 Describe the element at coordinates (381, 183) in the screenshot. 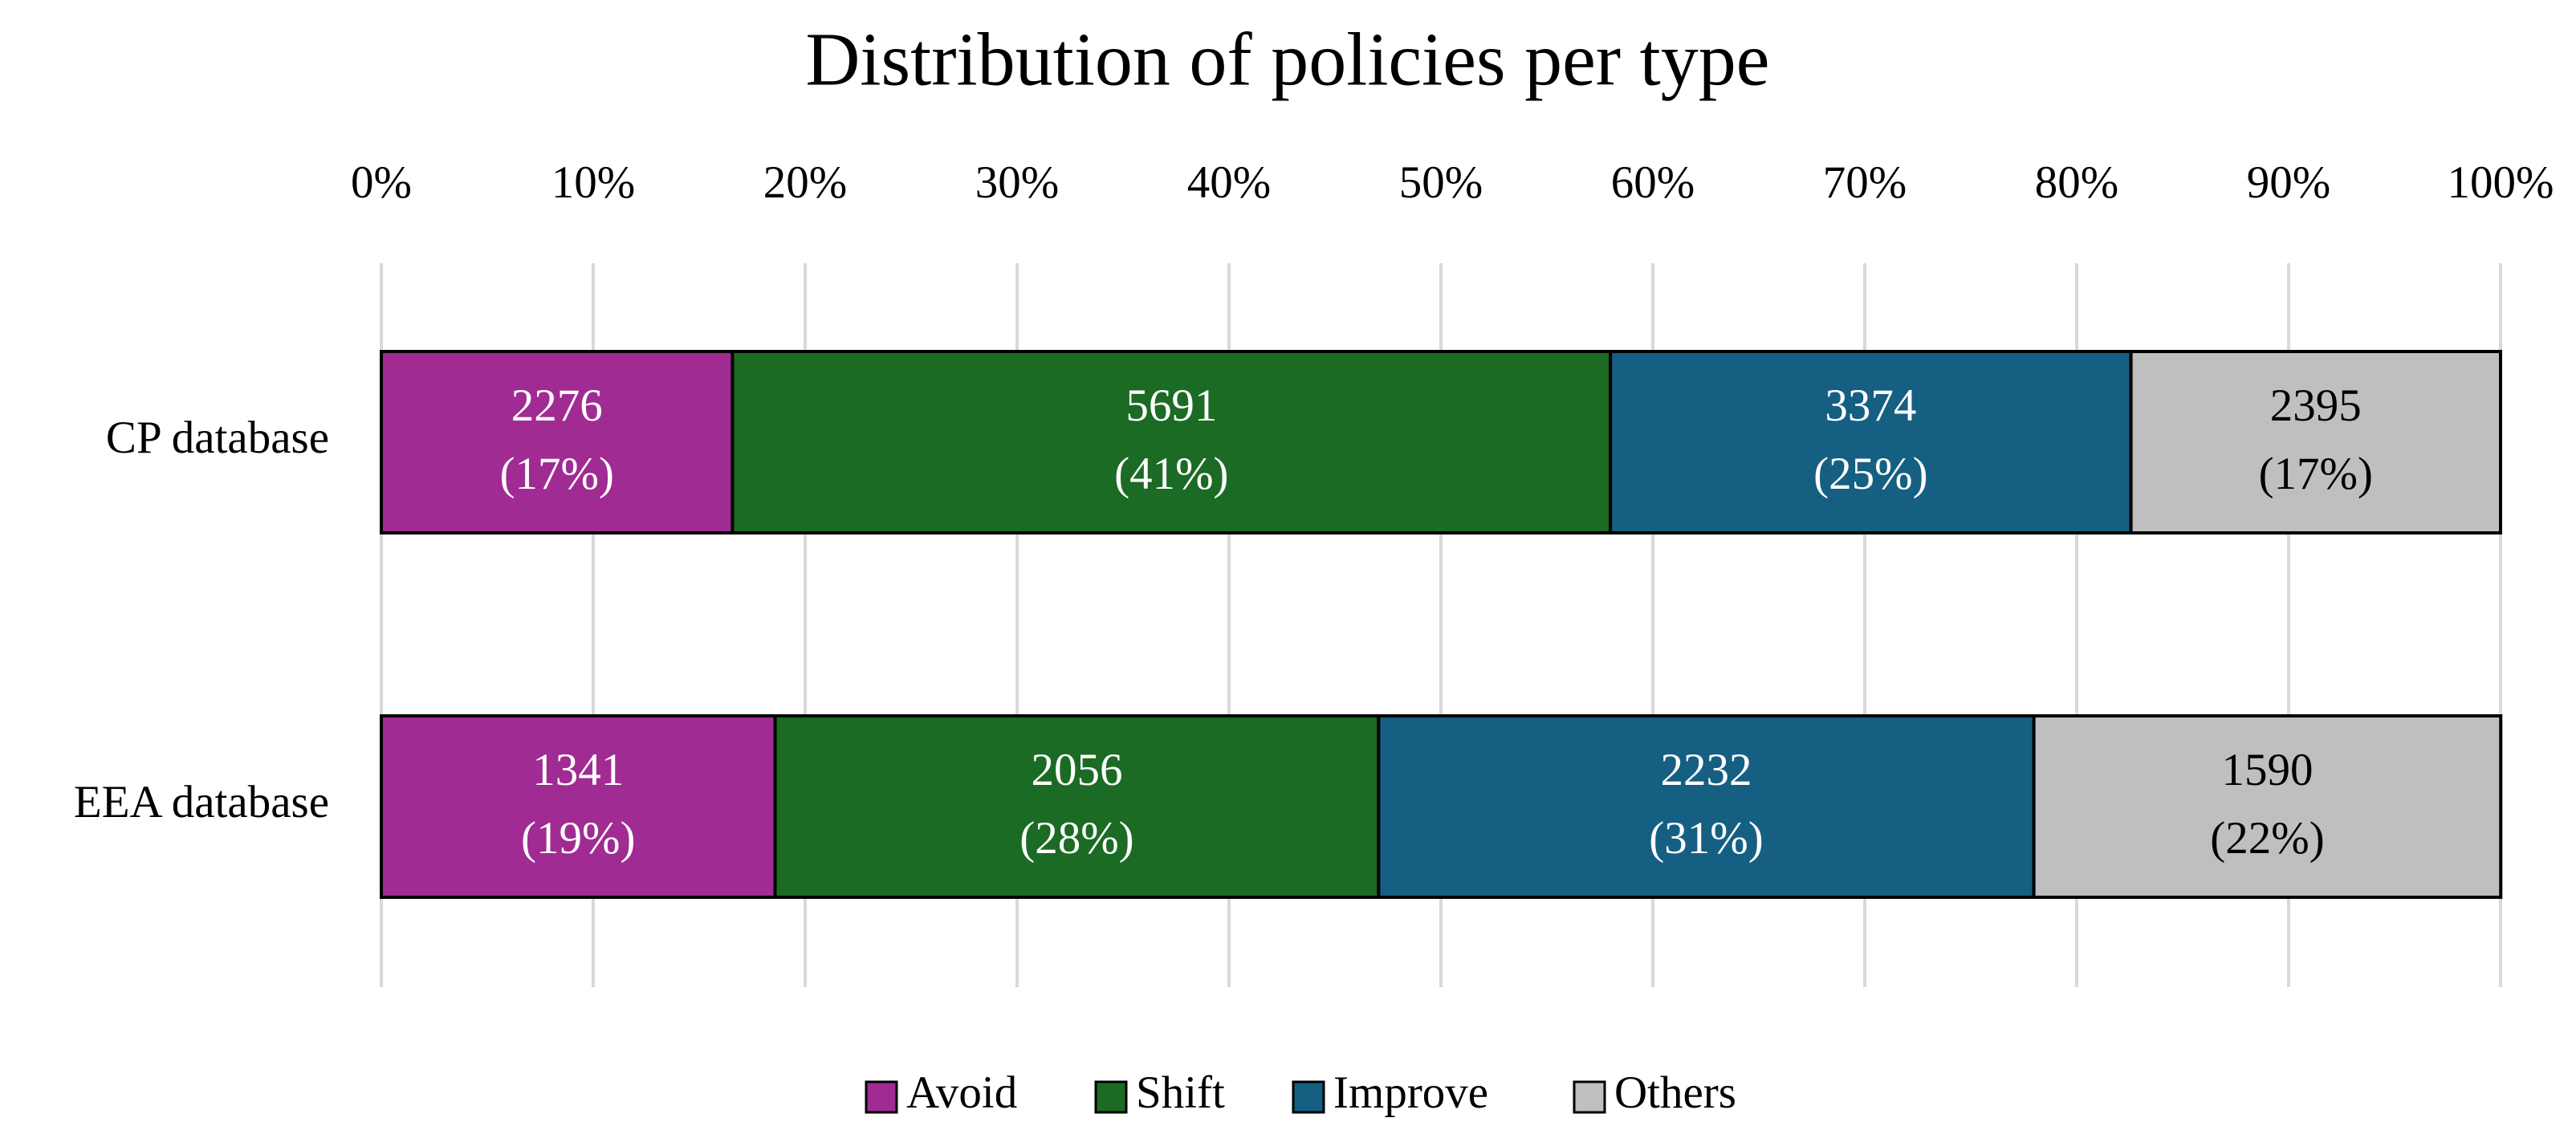

I see `x-tick-label: 0%` at that location.